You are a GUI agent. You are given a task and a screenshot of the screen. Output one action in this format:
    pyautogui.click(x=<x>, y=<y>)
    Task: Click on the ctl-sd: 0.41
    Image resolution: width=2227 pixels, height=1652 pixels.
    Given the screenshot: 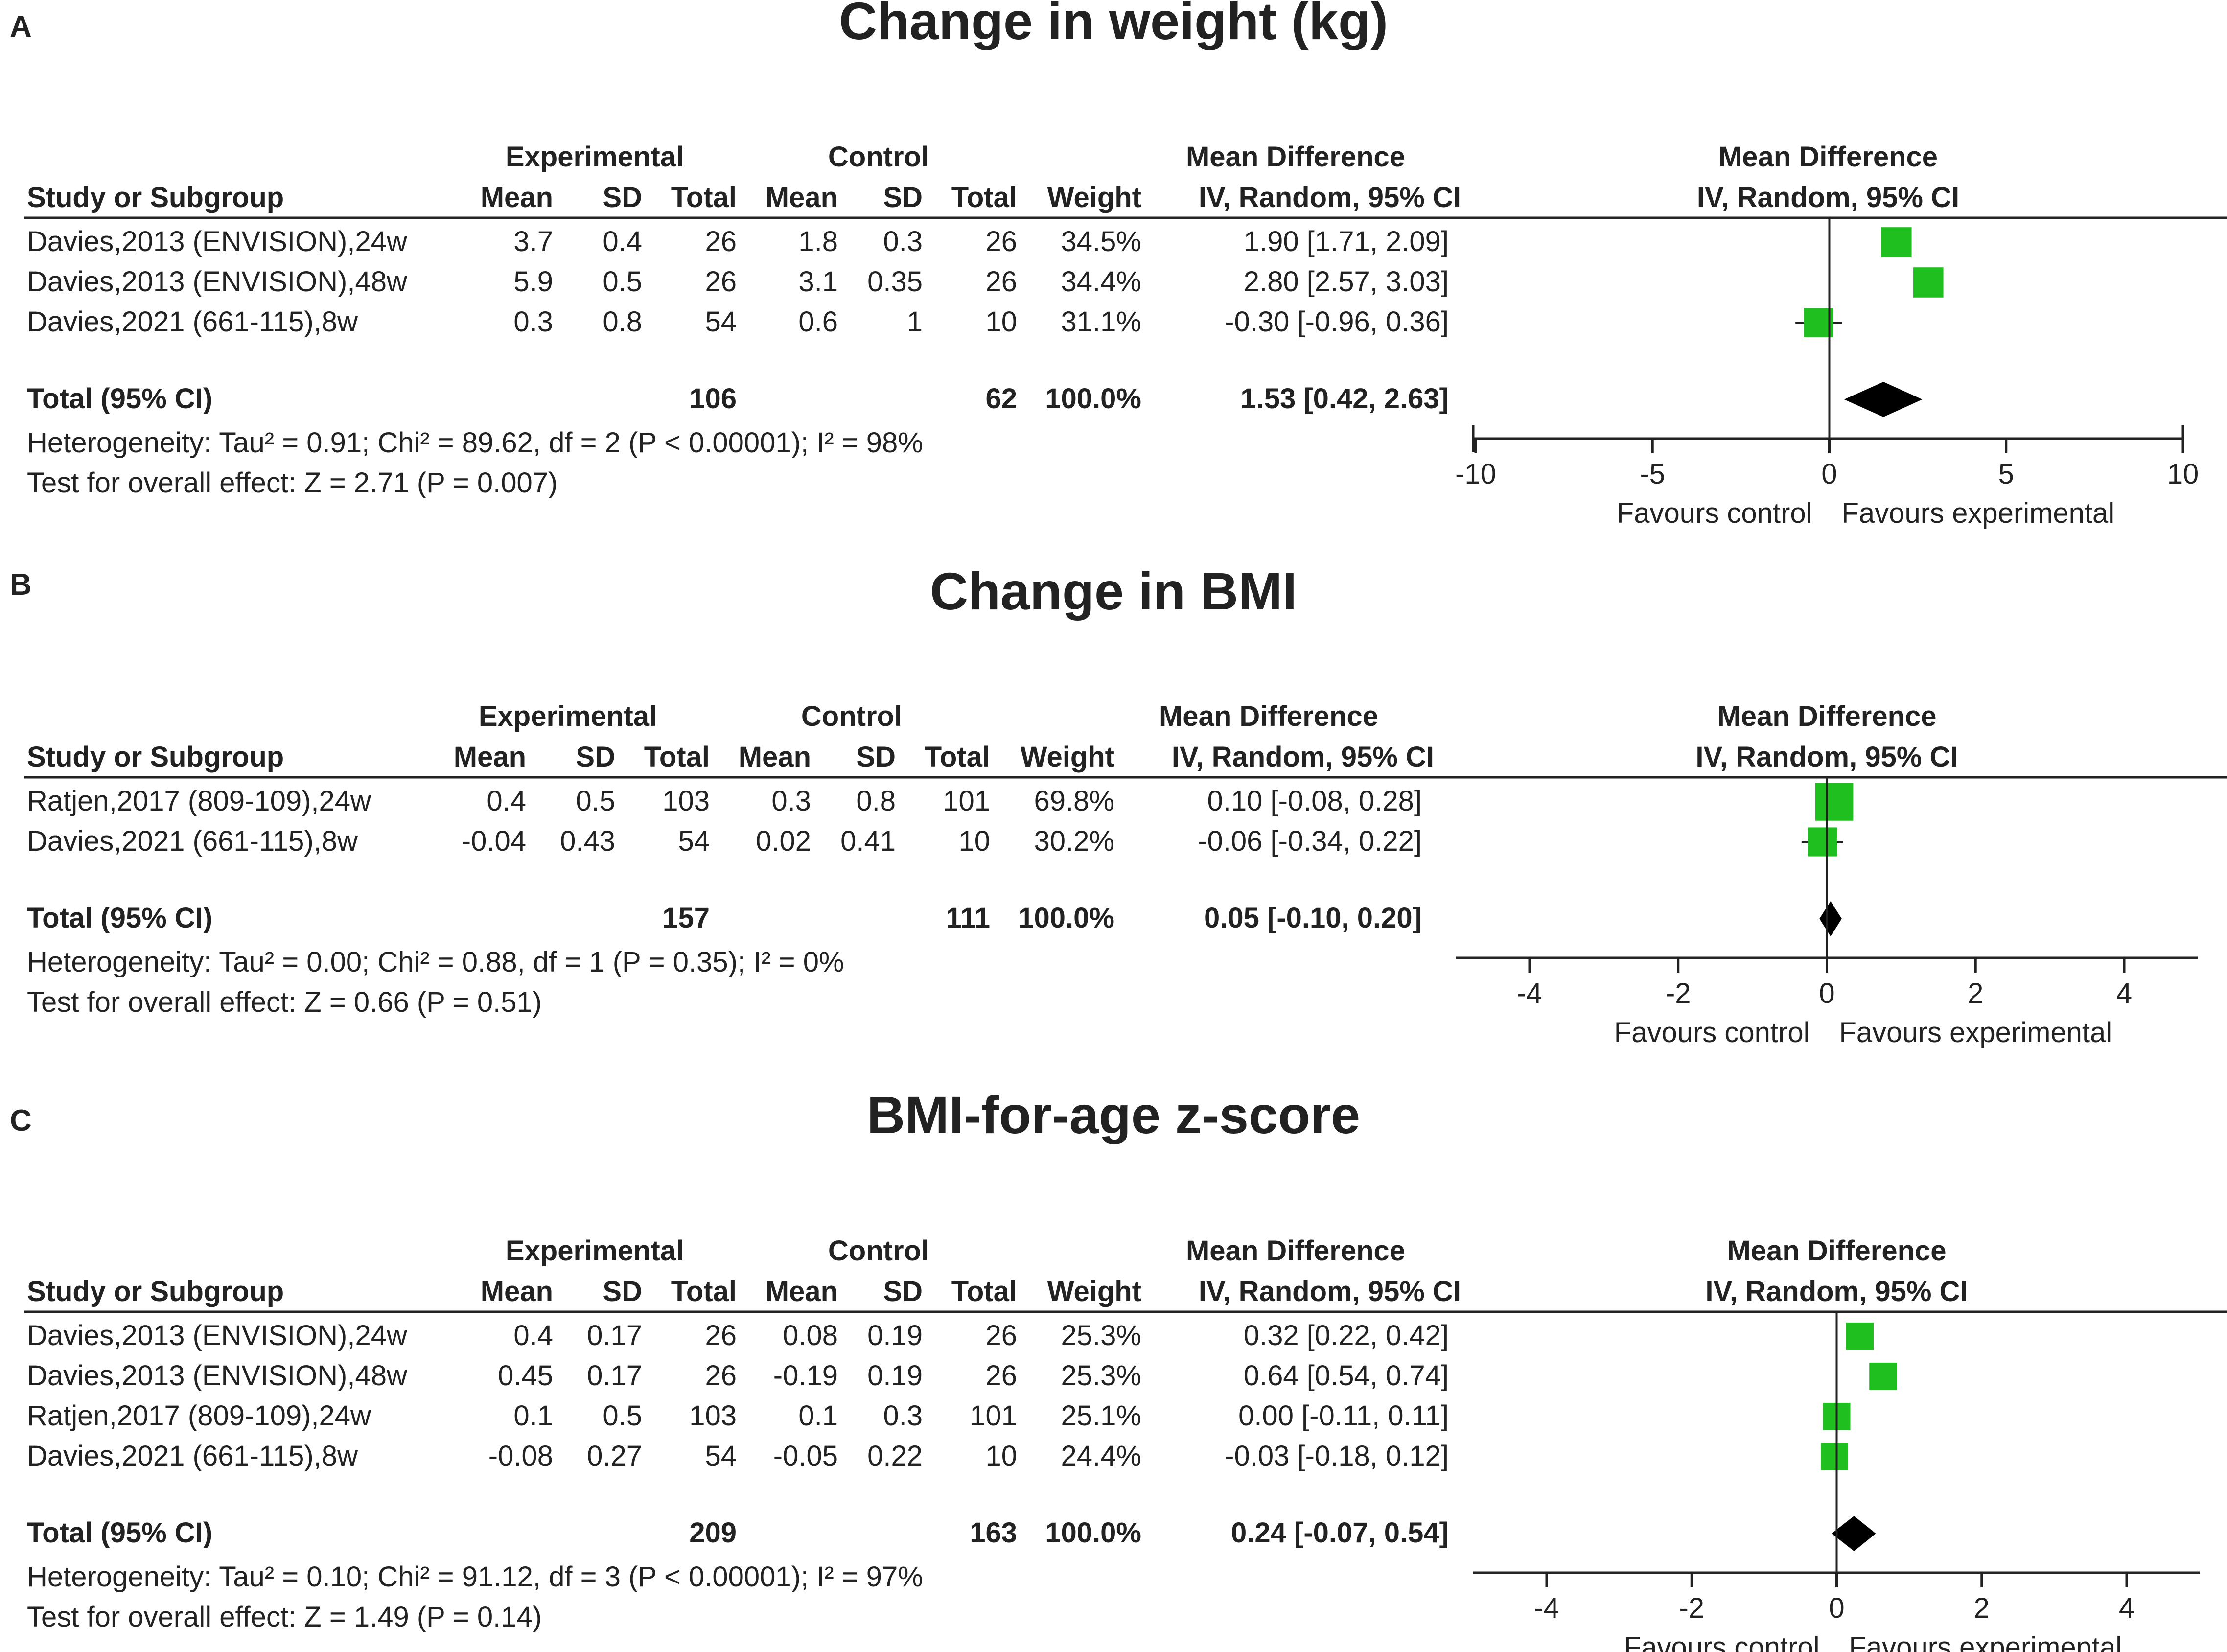 What is the action you would take?
    pyautogui.click(x=868, y=841)
    